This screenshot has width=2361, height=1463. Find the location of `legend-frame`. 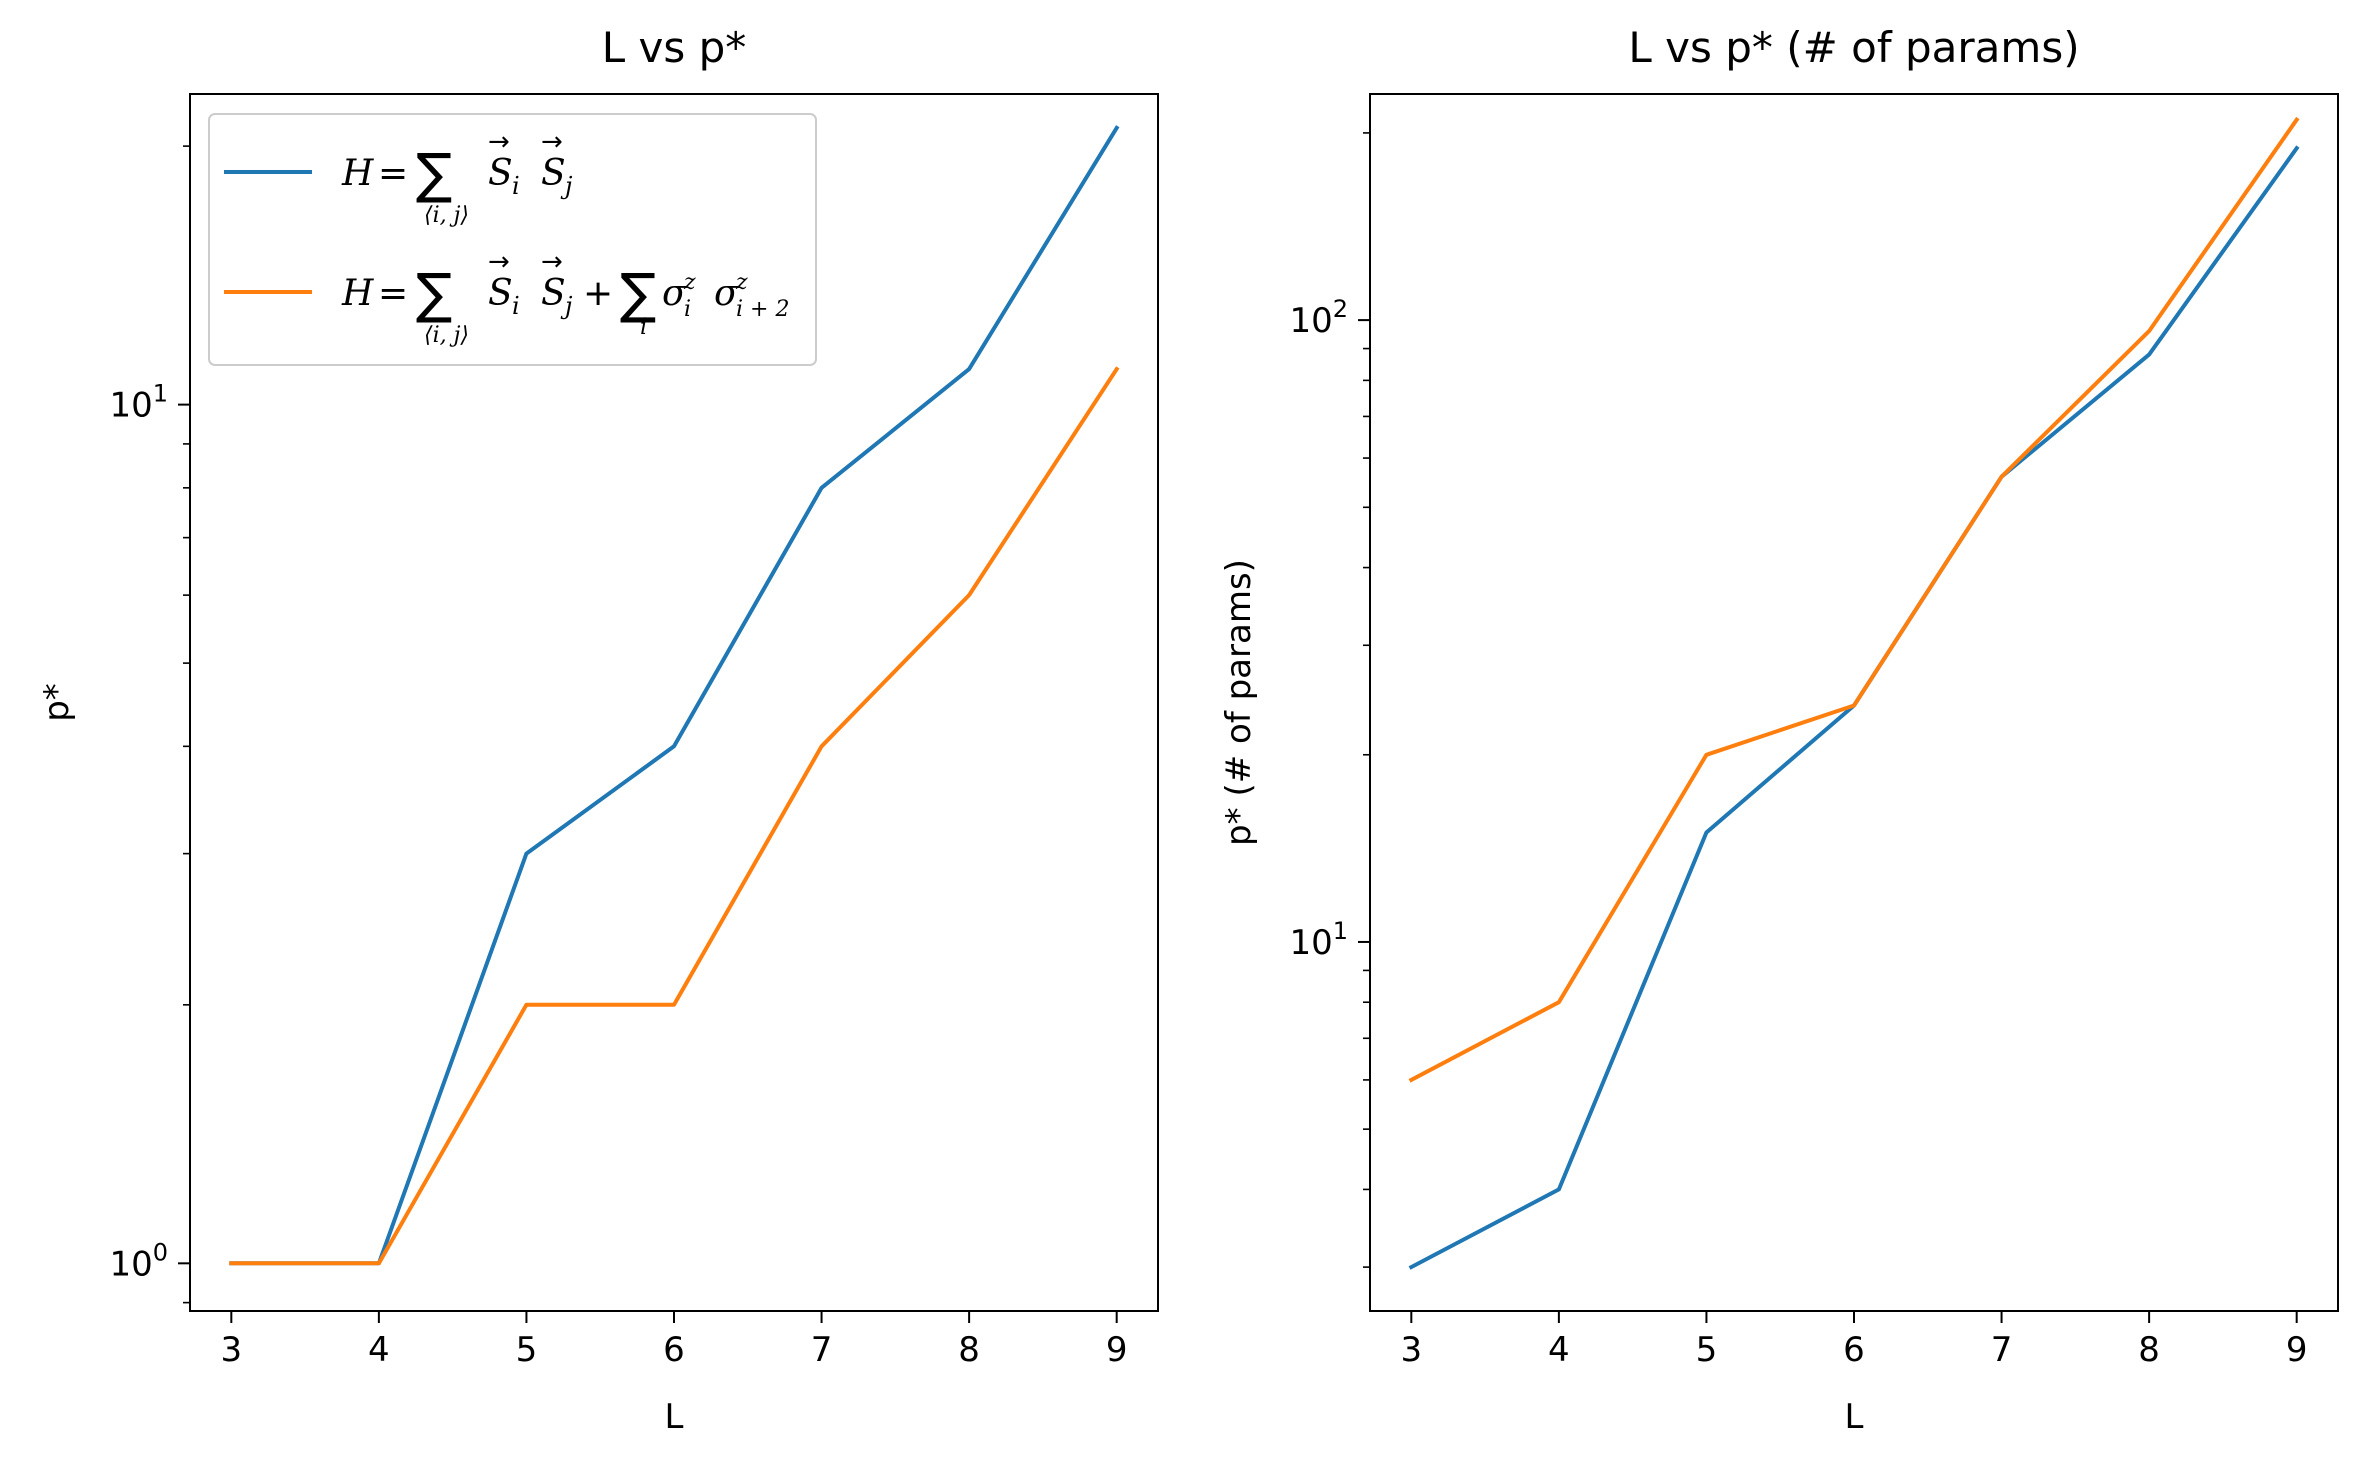

legend-frame is located at coordinates (512, 239).